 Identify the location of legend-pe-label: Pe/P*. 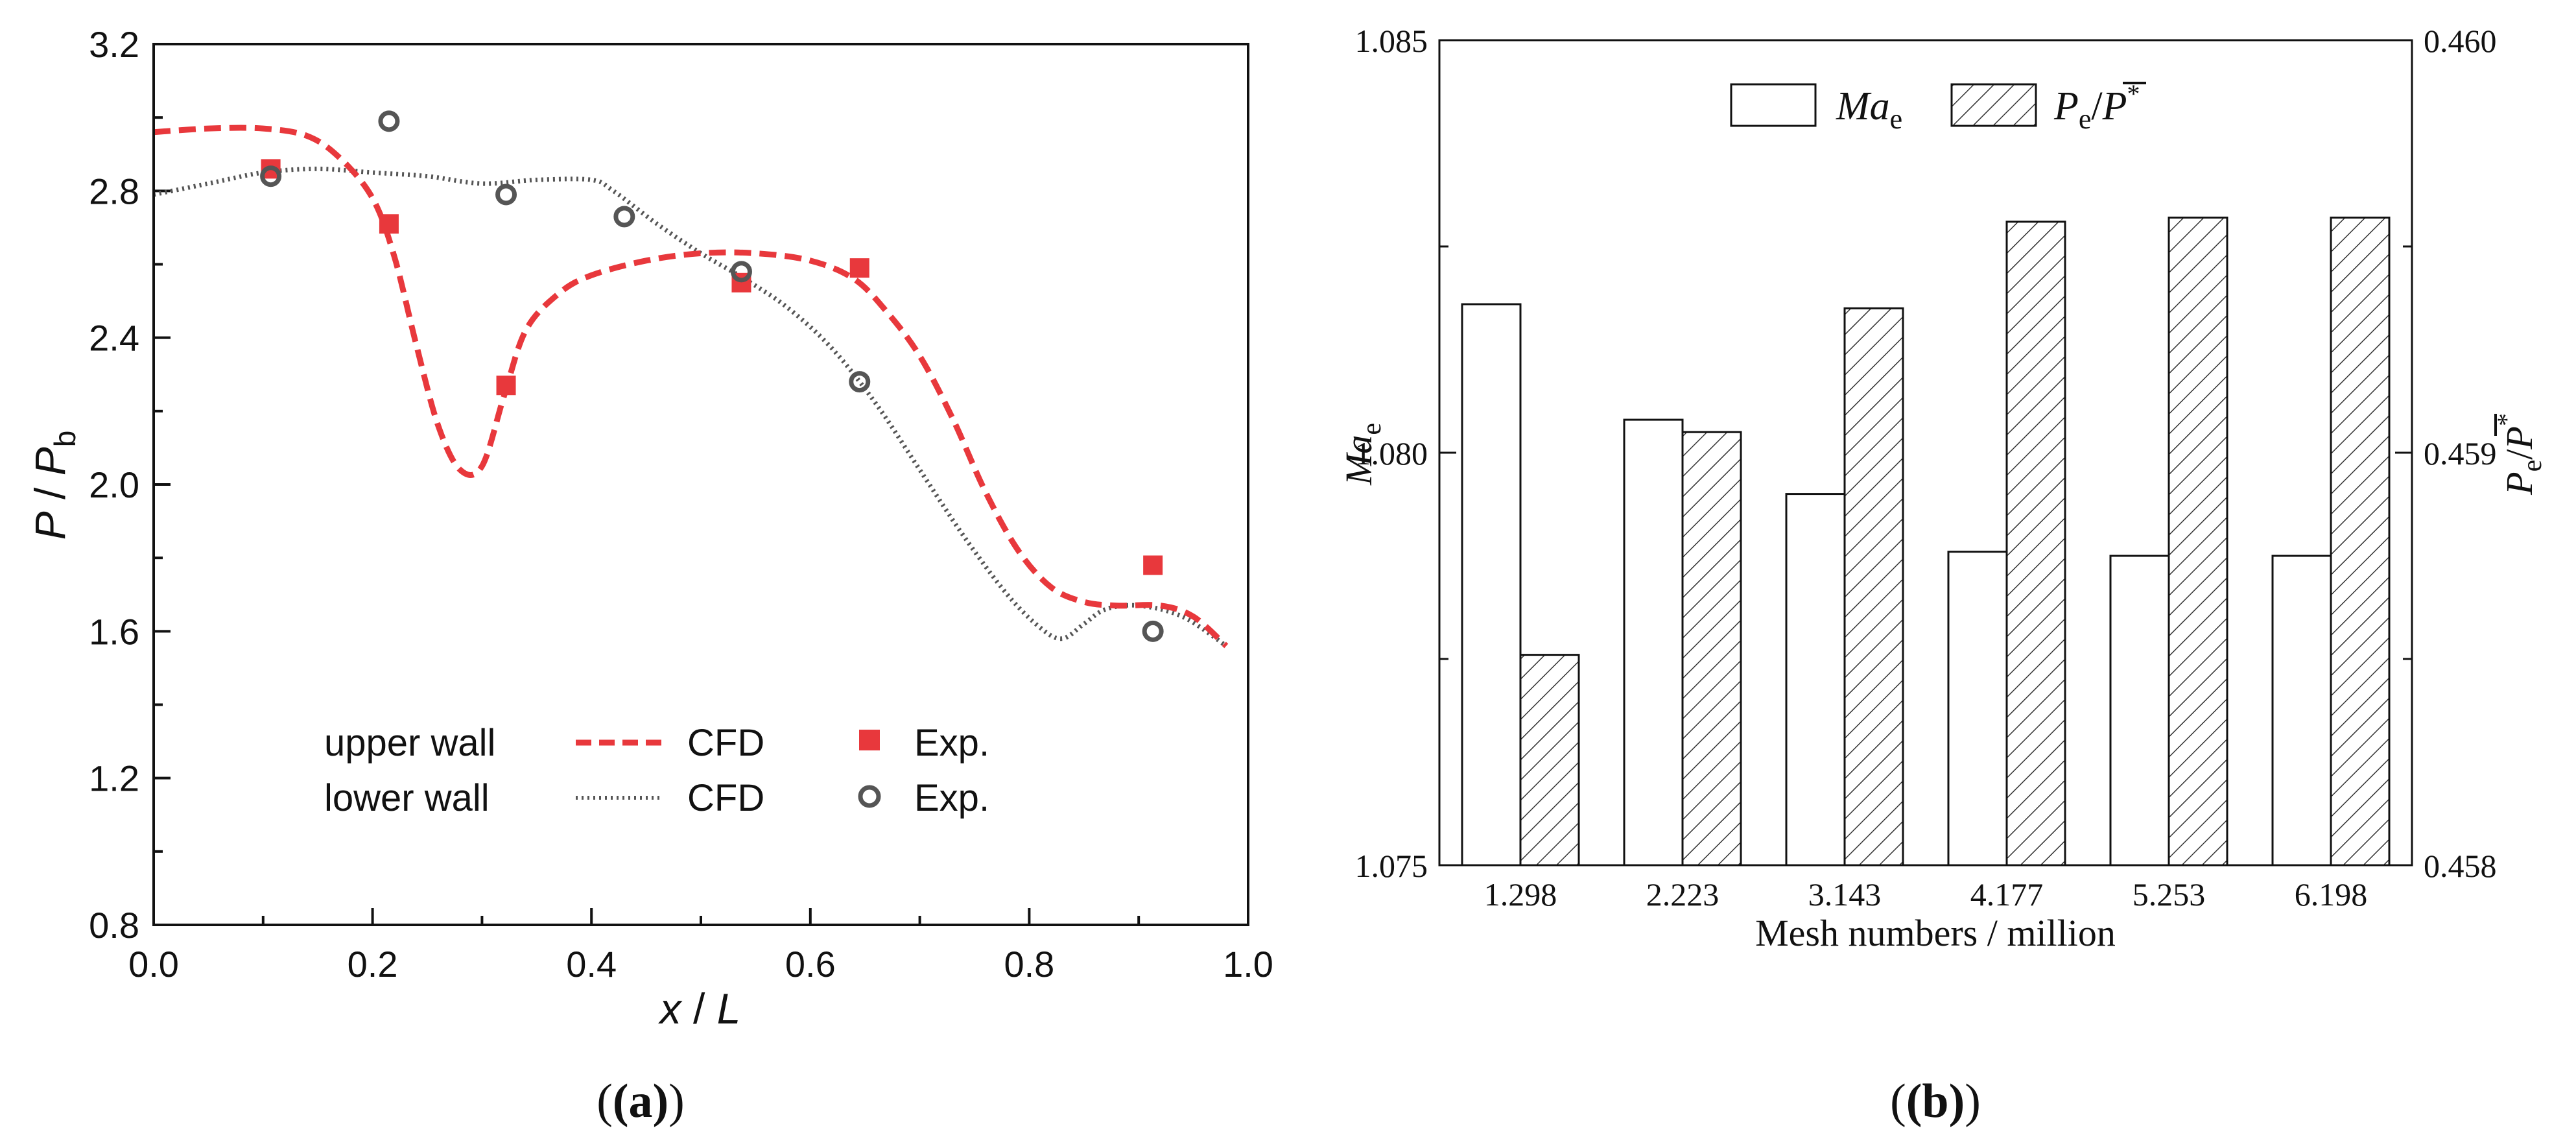
(2099, 107).